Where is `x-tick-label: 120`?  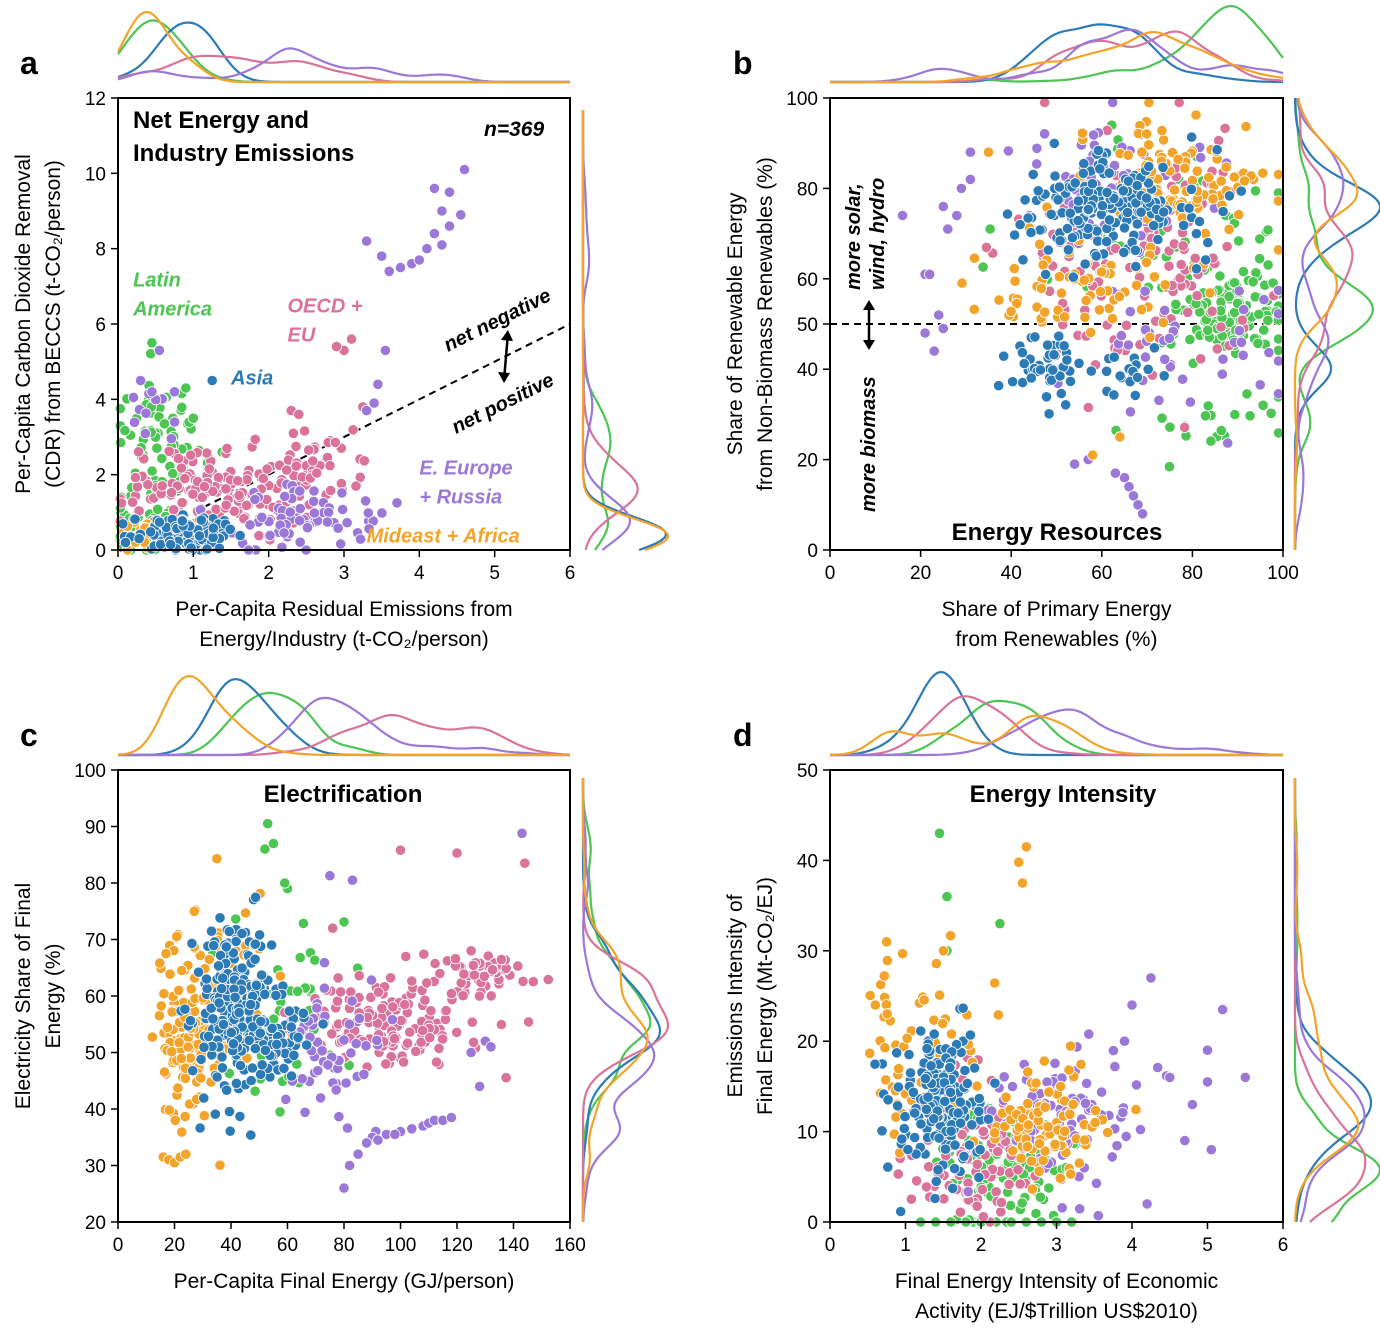
x-tick-label: 120 is located at coordinates (457, 1245).